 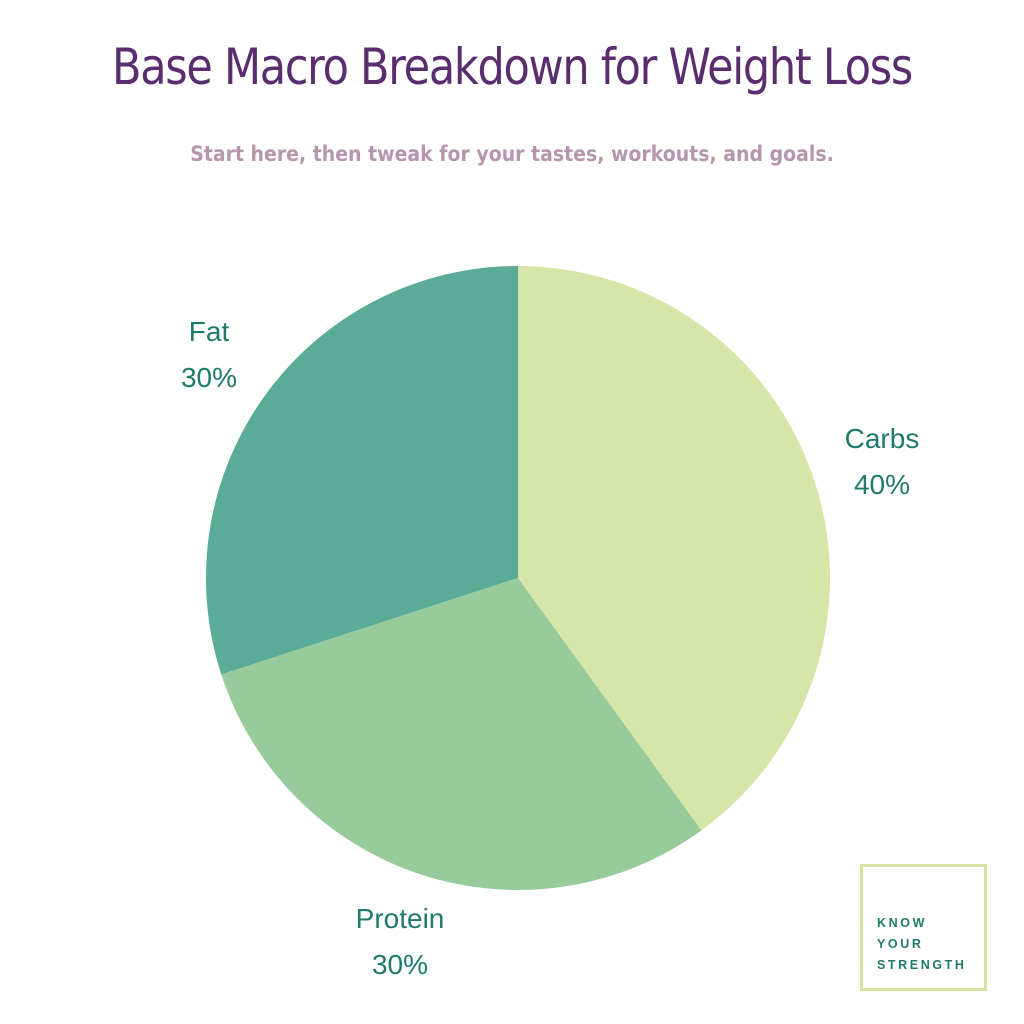 I want to click on logo-line-3: STRENGTH, so click(x=922, y=965).